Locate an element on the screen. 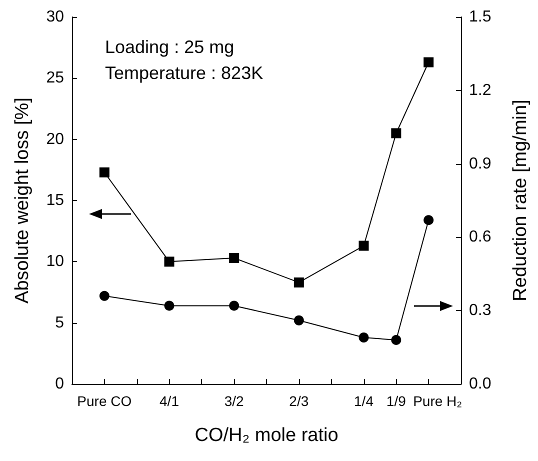 This screenshot has height=461, width=538. x-tick-label: 2/3 is located at coordinates (299, 401).